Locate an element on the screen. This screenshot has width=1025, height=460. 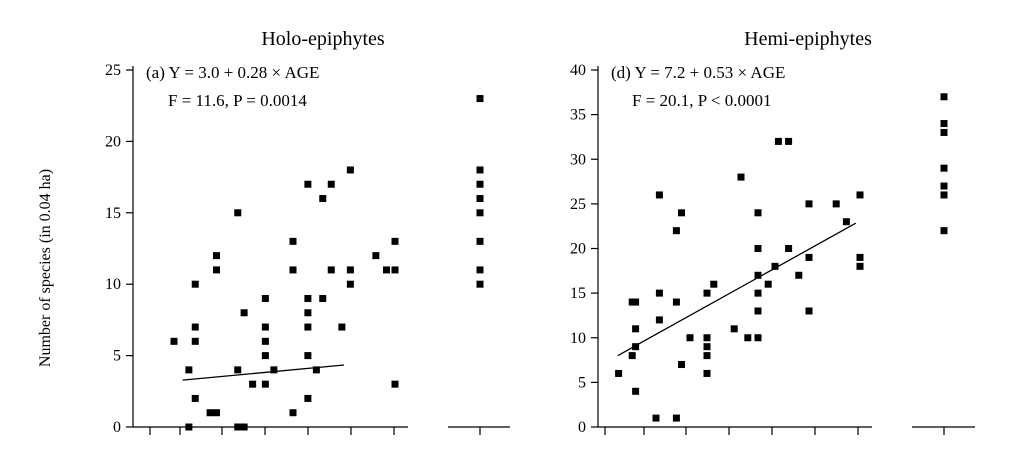
y-tick-label: 30 is located at coordinates (578, 159).